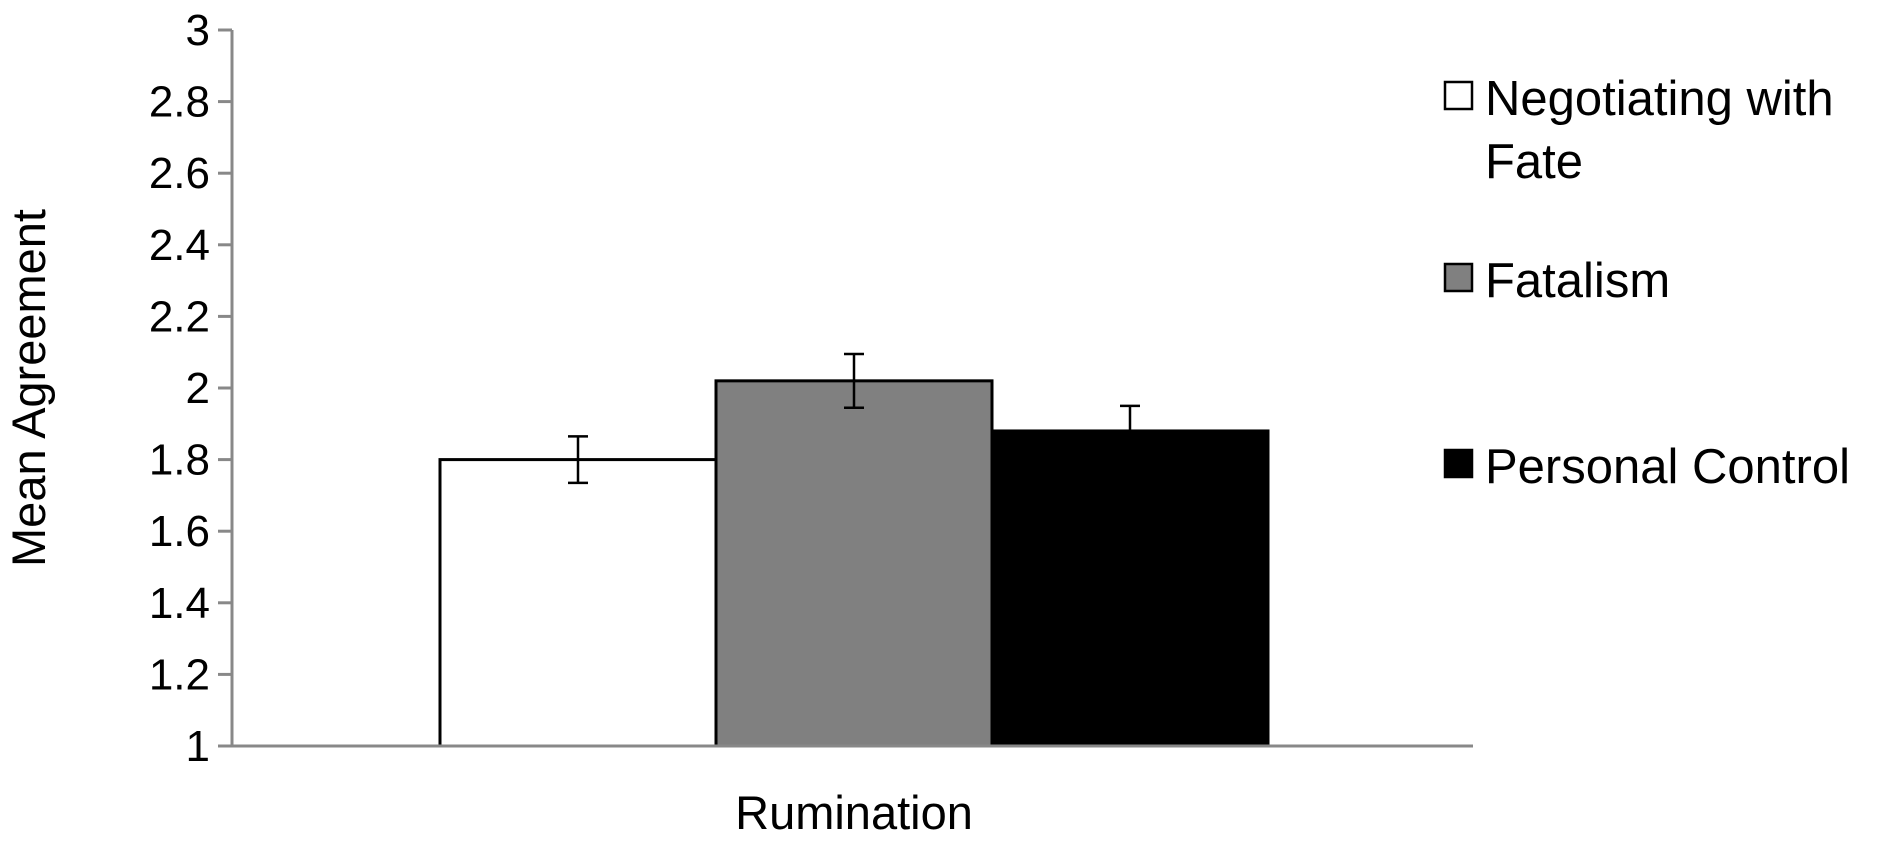 This screenshot has width=1901, height=851. What do you see at coordinates (854, 812) in the screenshot?
I see `x-axis-title: Rumination` at bounding box center [854, 812].